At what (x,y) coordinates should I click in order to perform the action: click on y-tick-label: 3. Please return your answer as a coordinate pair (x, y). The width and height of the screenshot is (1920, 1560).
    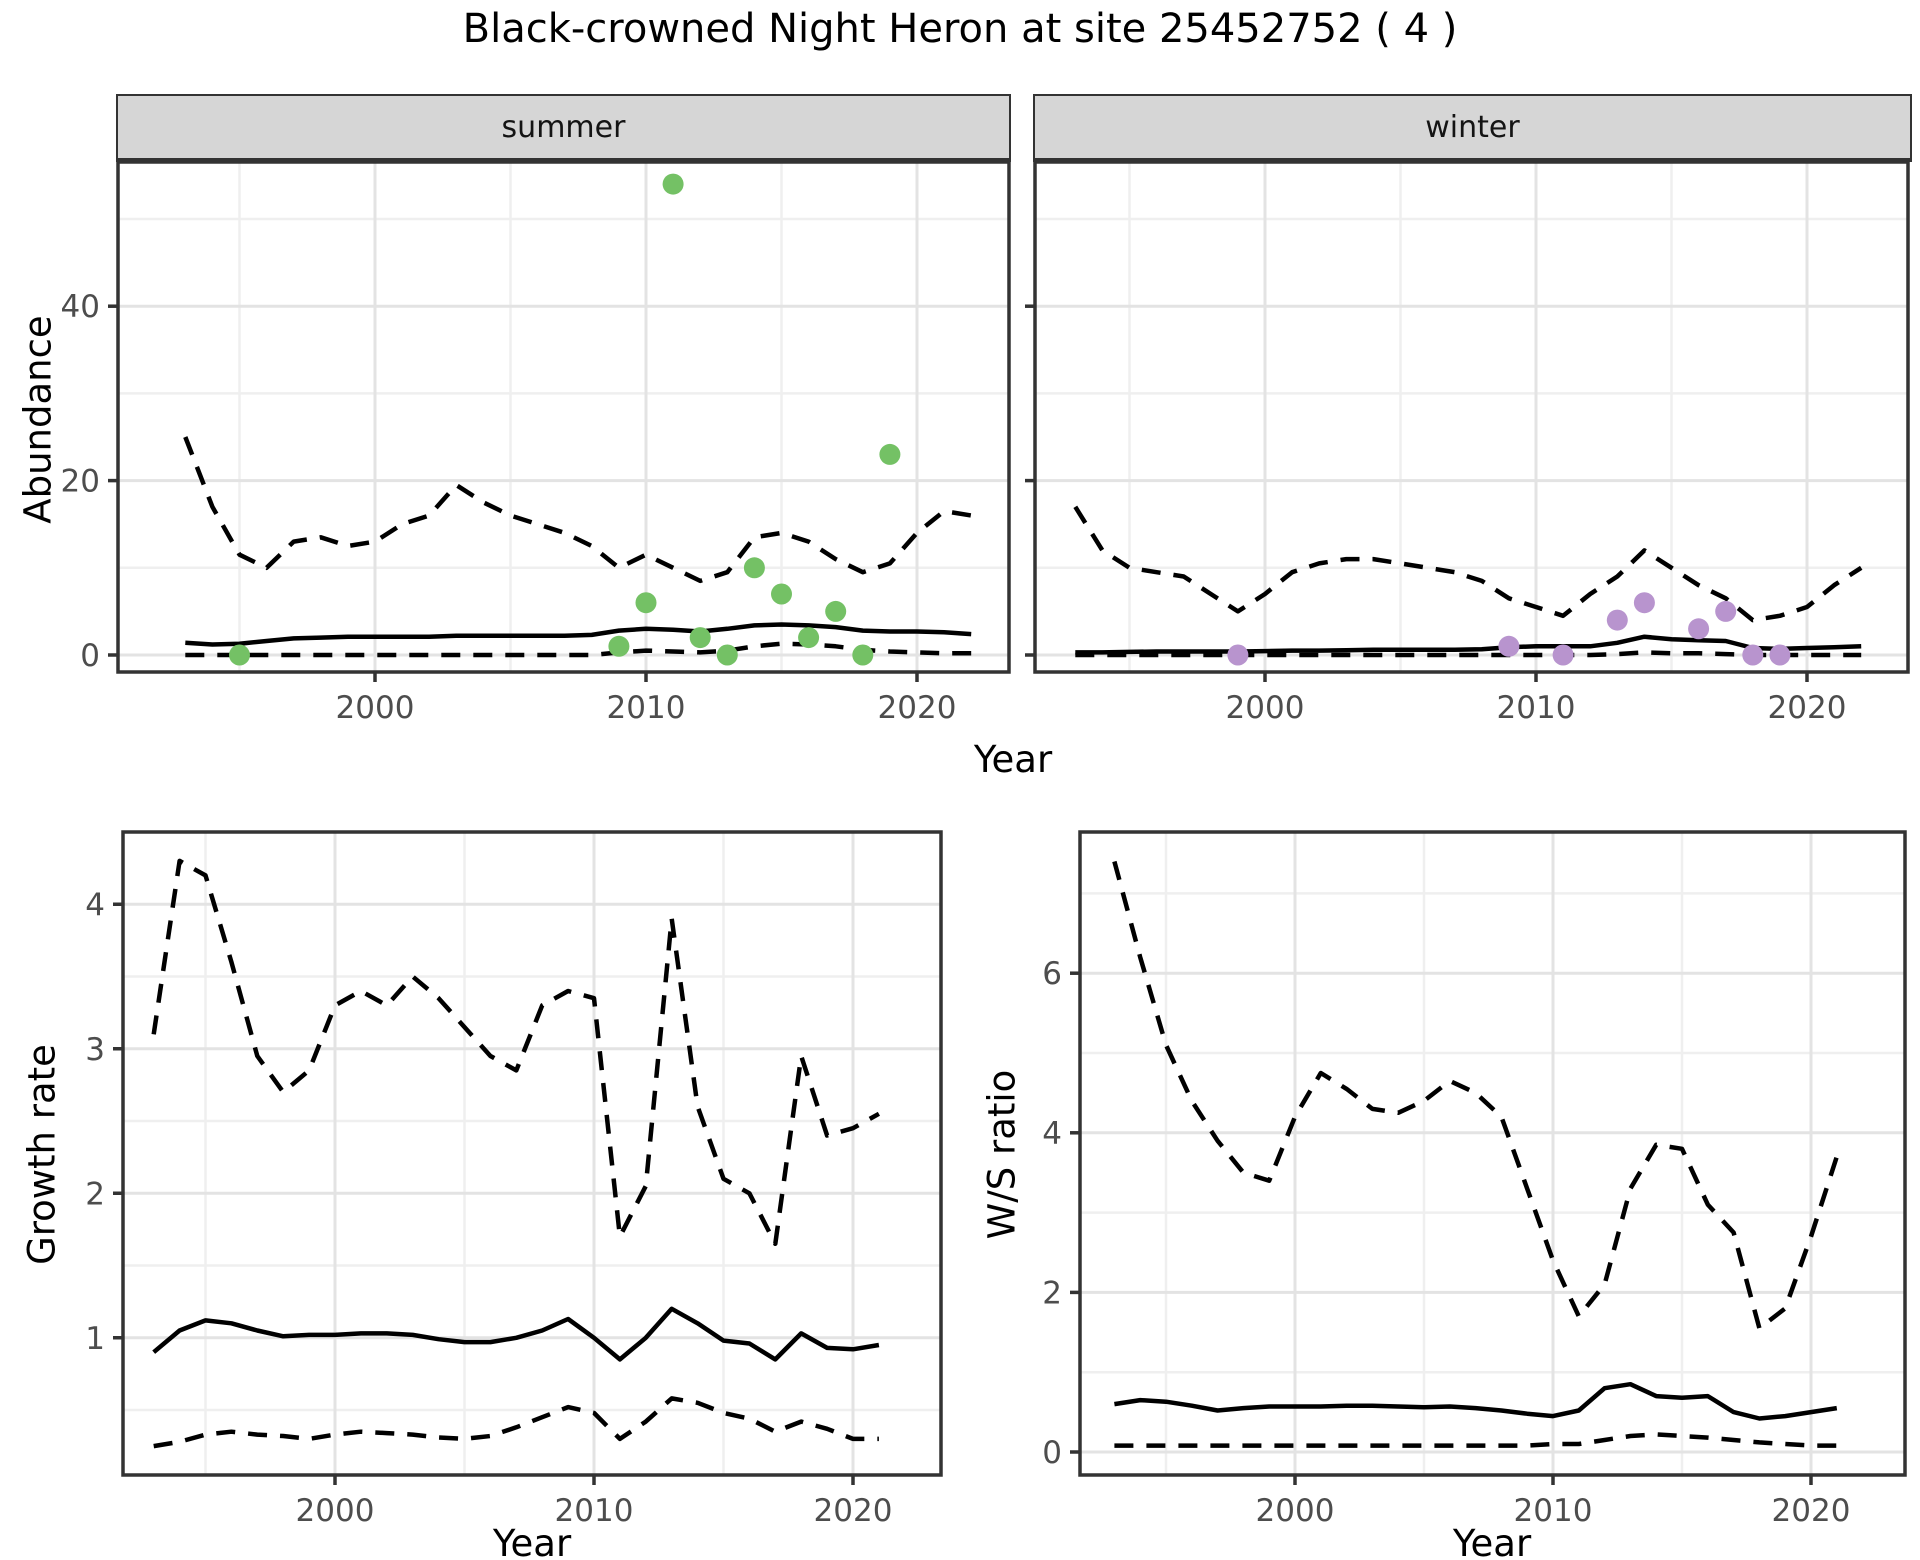
    Looking at the image, I should click on (95, 1050).